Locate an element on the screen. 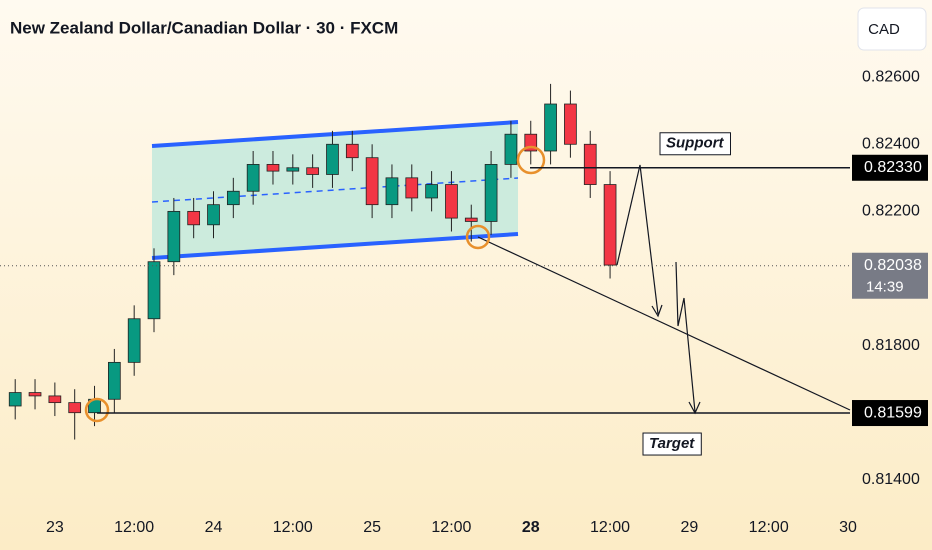  y-tick-label: 0.82400 is located at coordinates (891, 143).